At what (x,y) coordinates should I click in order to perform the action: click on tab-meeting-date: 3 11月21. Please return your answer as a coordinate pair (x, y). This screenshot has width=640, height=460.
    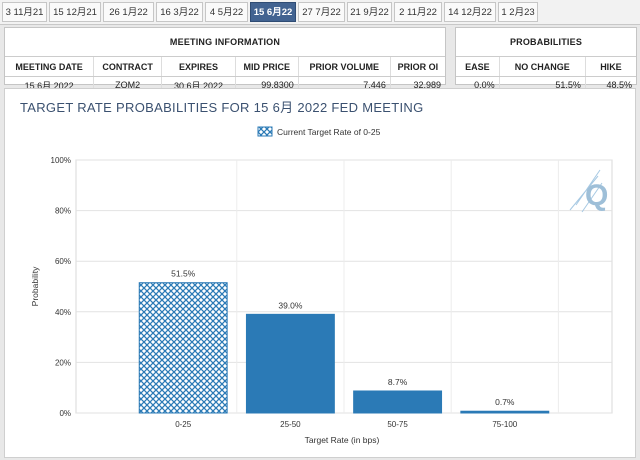
    Looking at the image, I should click on (24, 12).